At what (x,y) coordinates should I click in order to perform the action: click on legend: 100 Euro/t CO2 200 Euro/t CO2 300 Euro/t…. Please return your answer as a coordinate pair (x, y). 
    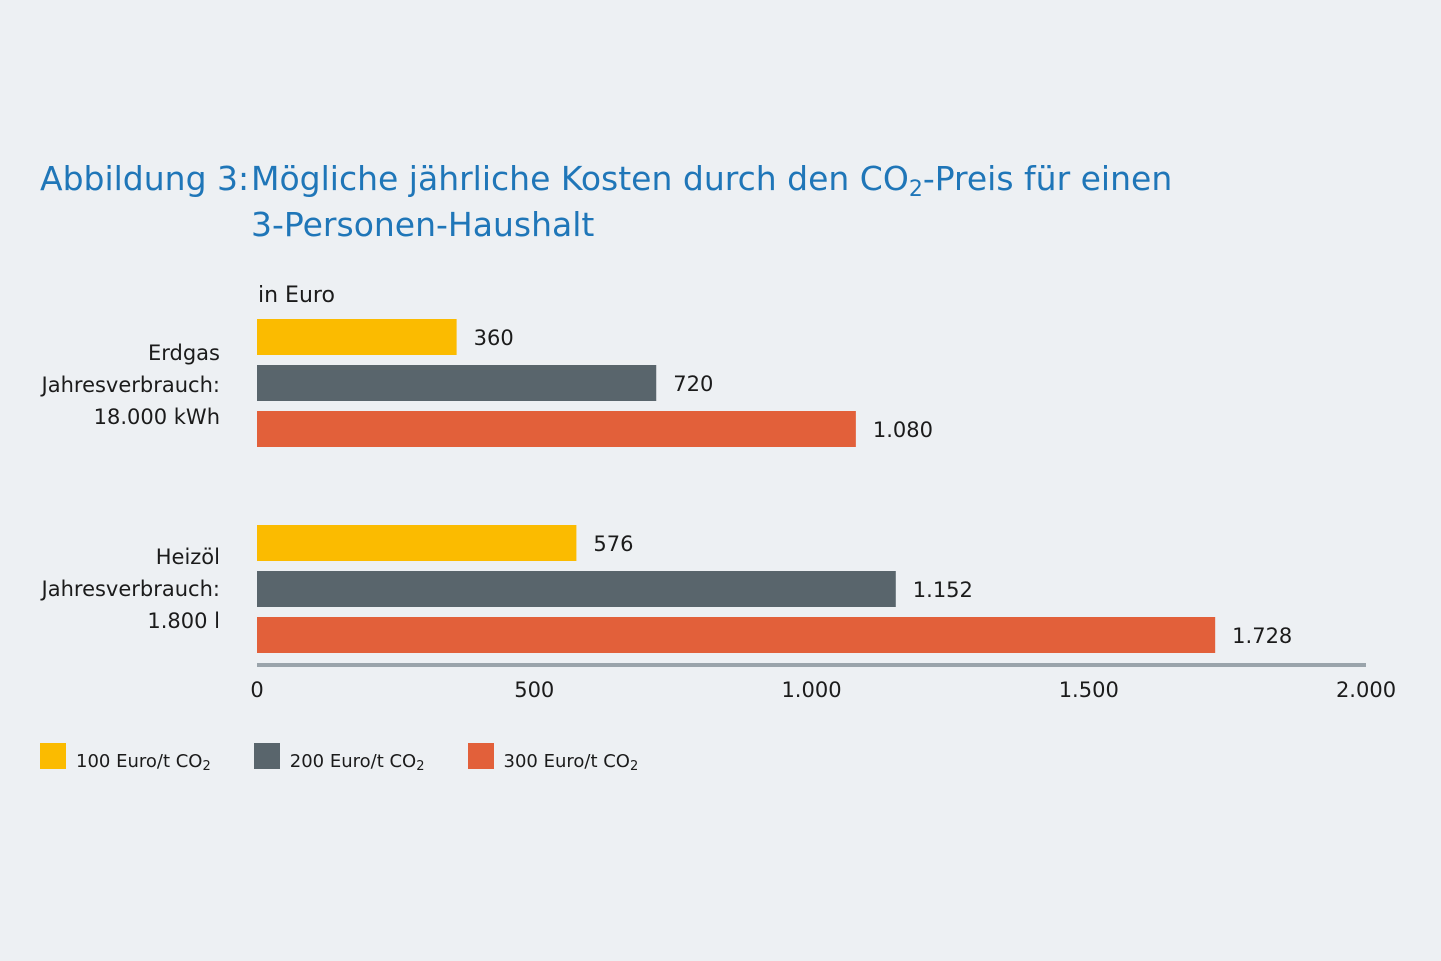
    Looking at the image, I should click on (360, 758).